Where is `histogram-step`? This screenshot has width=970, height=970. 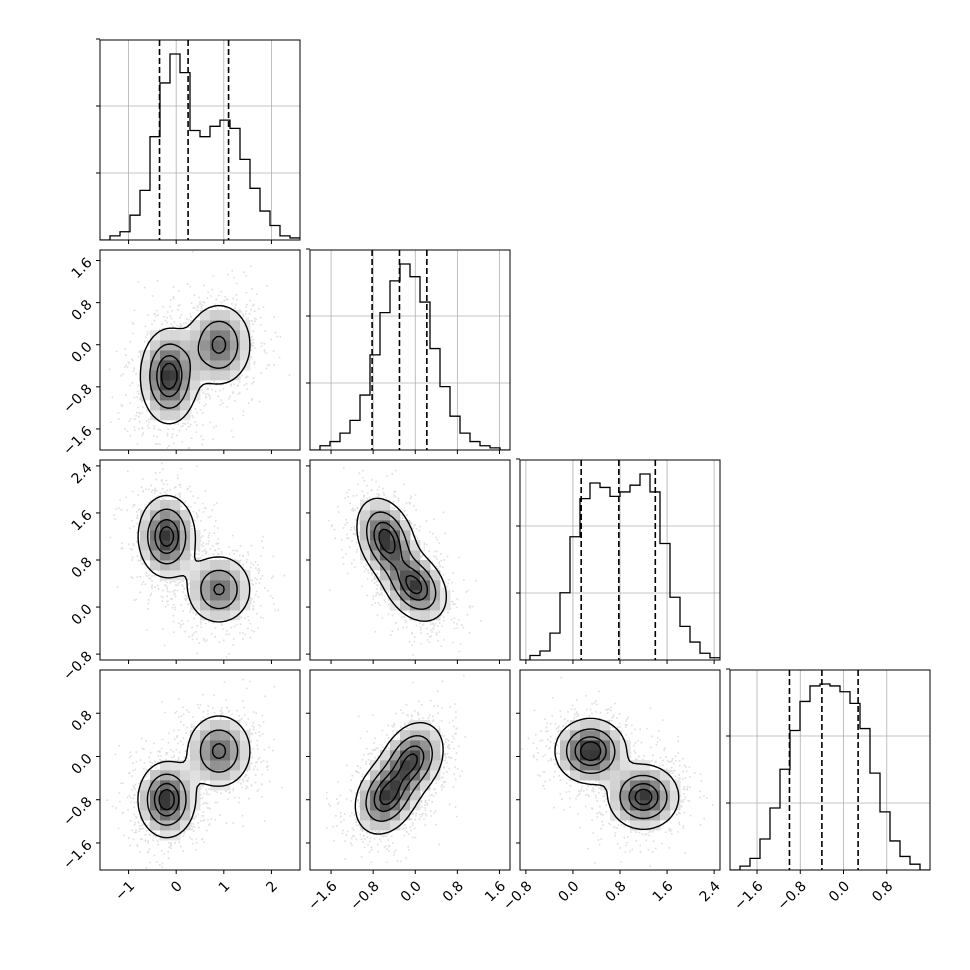 histogram-step is located at coordinates (620, 566).